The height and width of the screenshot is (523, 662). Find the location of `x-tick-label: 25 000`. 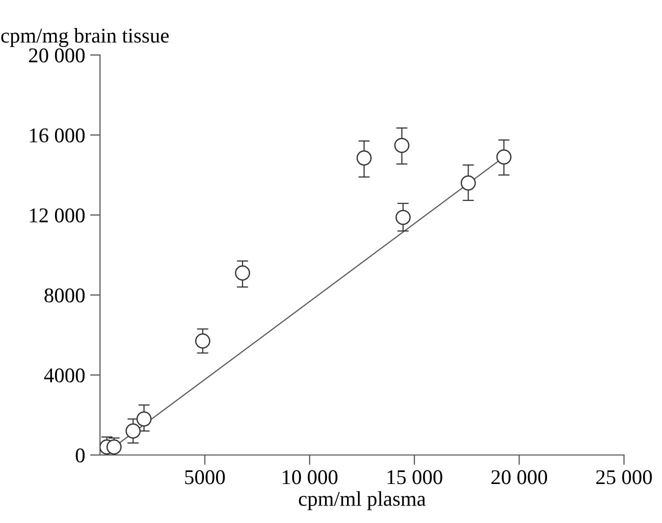

x-tick-label: 25 000 is located at coordinates (624, 477).